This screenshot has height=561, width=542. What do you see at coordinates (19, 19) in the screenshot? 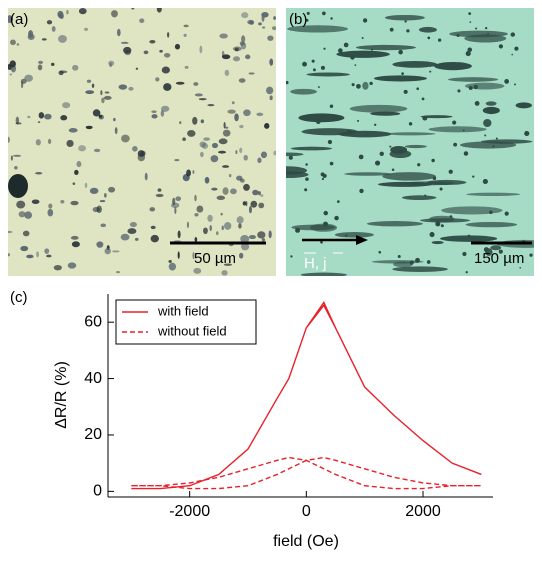
I see `panel-label: (a)` at bounding box center [19, 19].